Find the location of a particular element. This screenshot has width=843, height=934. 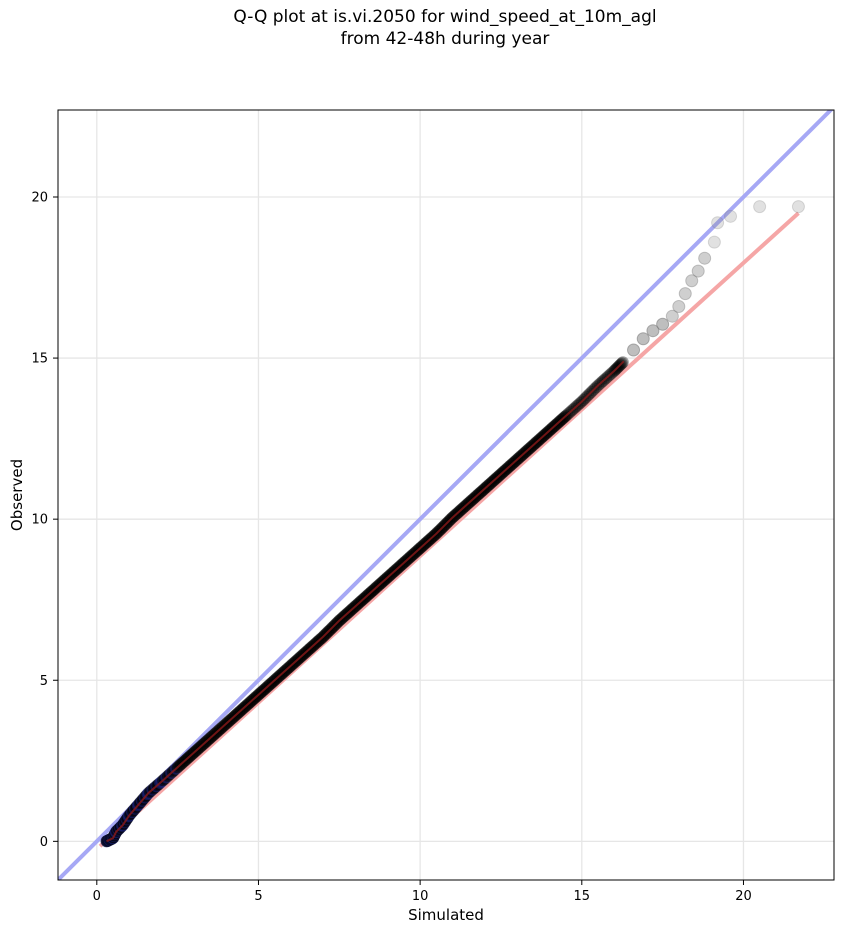

y-tick-label: 20 is located at coordinates (39, 197).